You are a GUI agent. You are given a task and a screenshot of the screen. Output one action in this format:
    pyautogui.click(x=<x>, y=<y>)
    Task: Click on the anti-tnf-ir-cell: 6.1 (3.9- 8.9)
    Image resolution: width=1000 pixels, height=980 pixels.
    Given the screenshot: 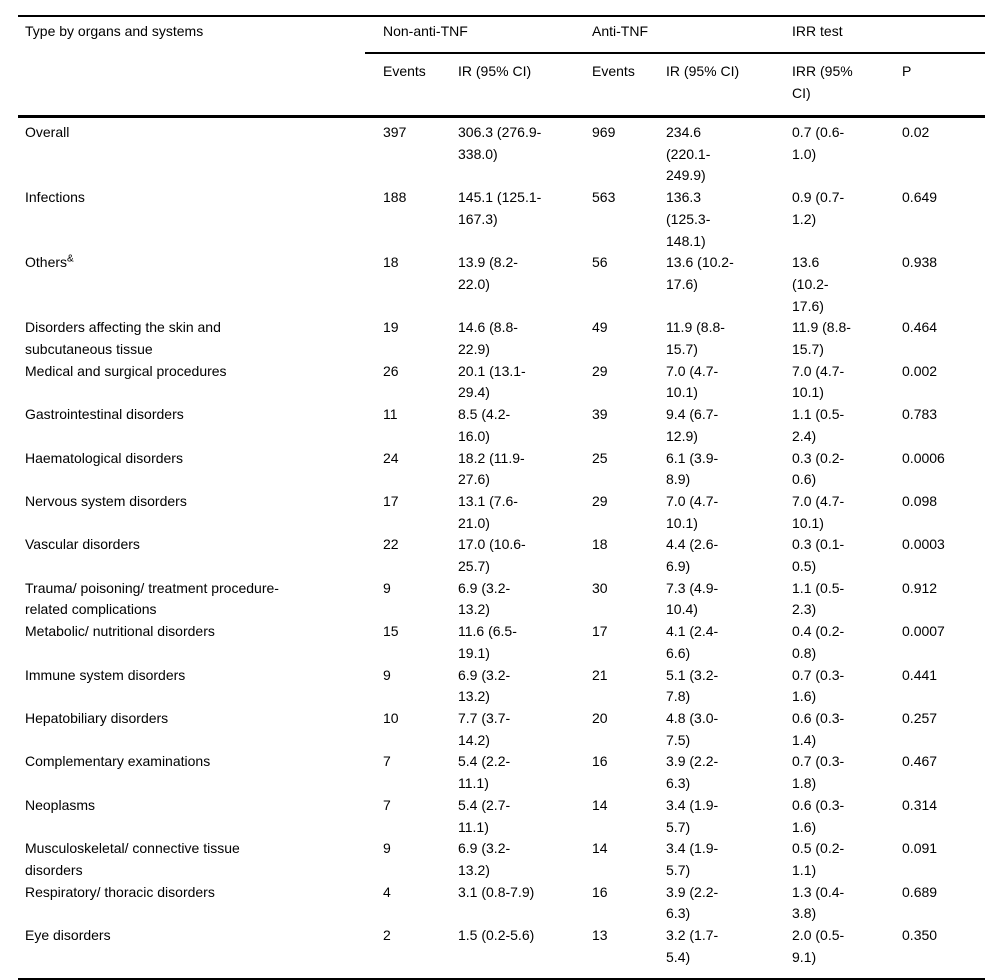 What is the action you would take?
    pyautogui.click(x=692, y=468)
    